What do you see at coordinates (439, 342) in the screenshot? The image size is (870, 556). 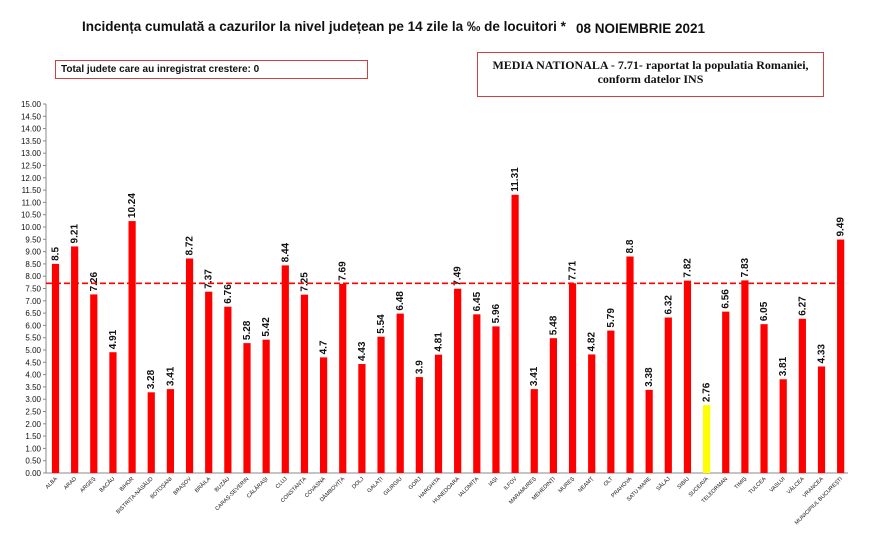 I see `bar-value-label: 4.81` at bounding box center [439, 342].